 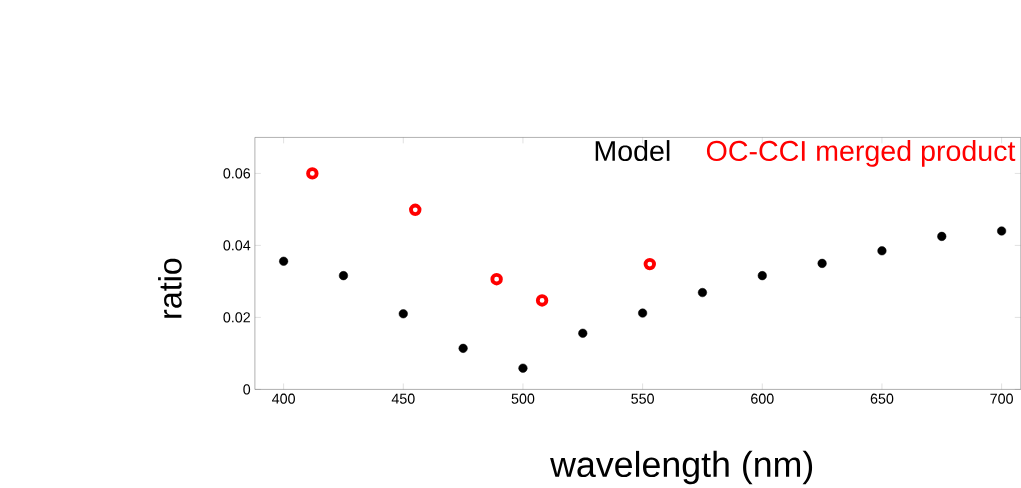 What do you see at coordinates (762, 398) in the screenshot?
I see `x-tick-label: 600` at bounding box center [762, 398].